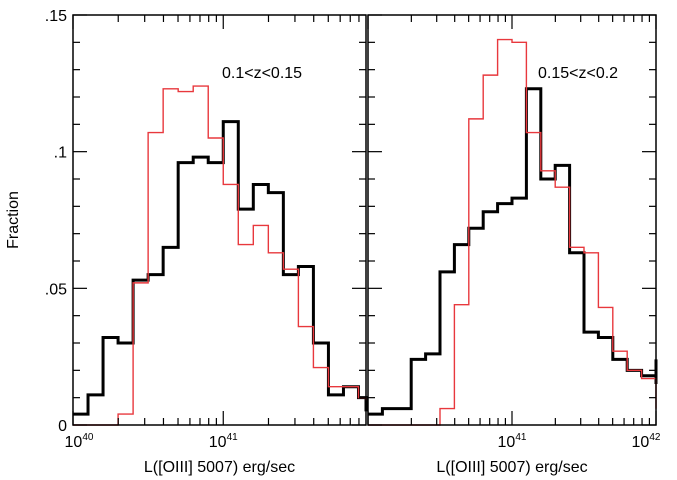 The image size is (677, 480). I want to click on y-axis-label: Fraction, so click(13, 220).